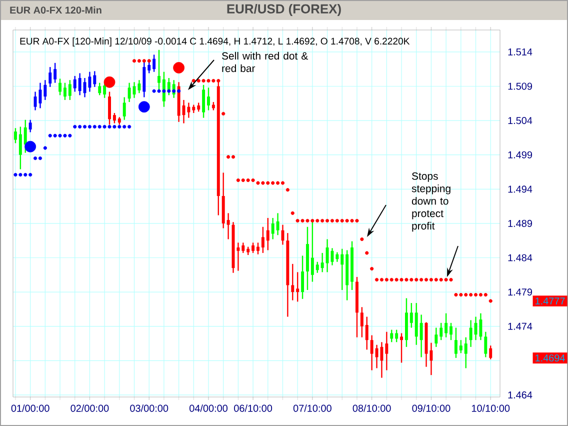 Image resolution: width=568 pixels, height=426 pixels. I want to click on y-tick-label: 1.464, so click(520, 394).